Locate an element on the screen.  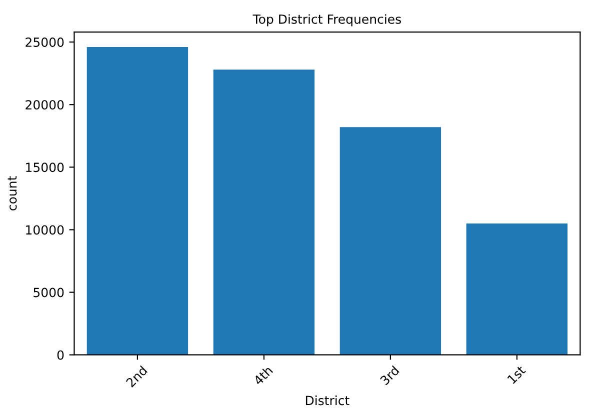
y-tick-label: 0 is located at coordinates (60, 355).